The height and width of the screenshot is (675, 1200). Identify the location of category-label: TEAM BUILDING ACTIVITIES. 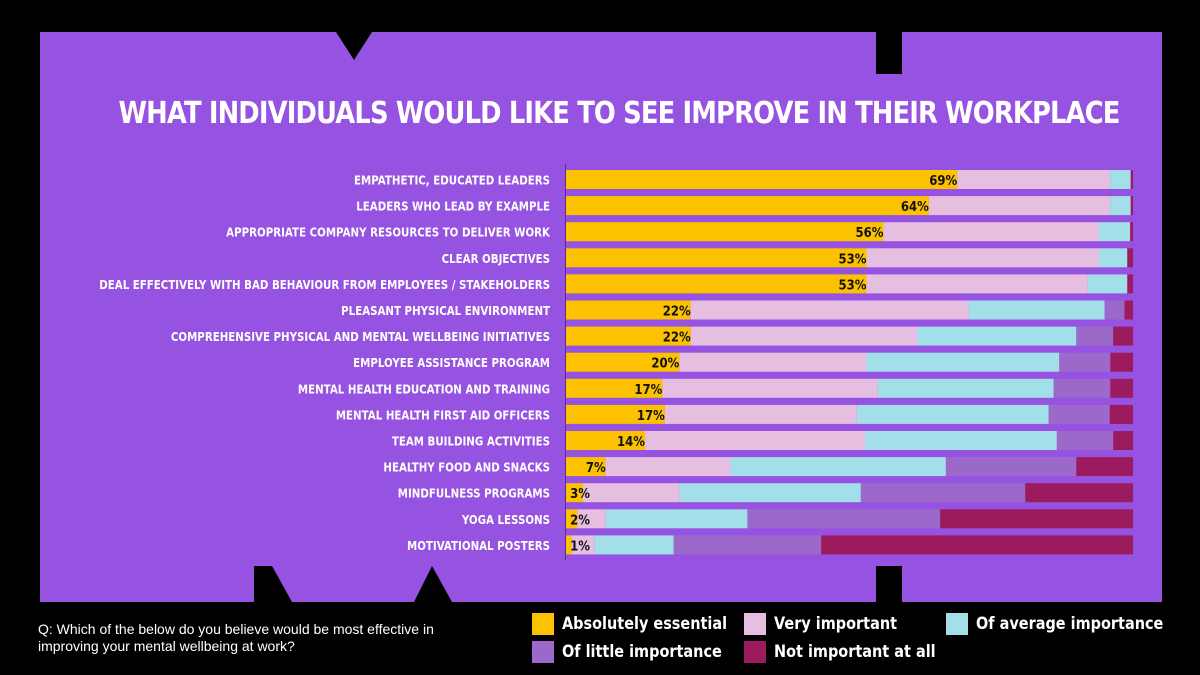
(471, 440).